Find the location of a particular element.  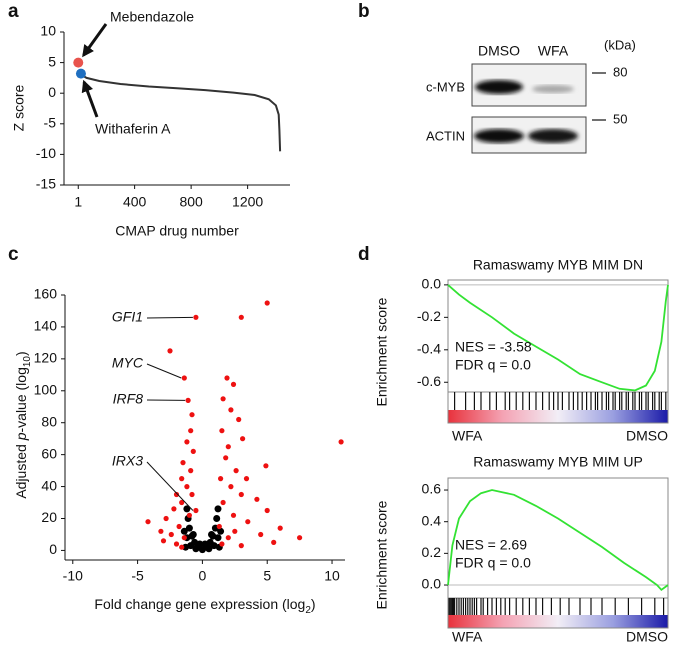

gene-leader is located at coordinates (170, 486).